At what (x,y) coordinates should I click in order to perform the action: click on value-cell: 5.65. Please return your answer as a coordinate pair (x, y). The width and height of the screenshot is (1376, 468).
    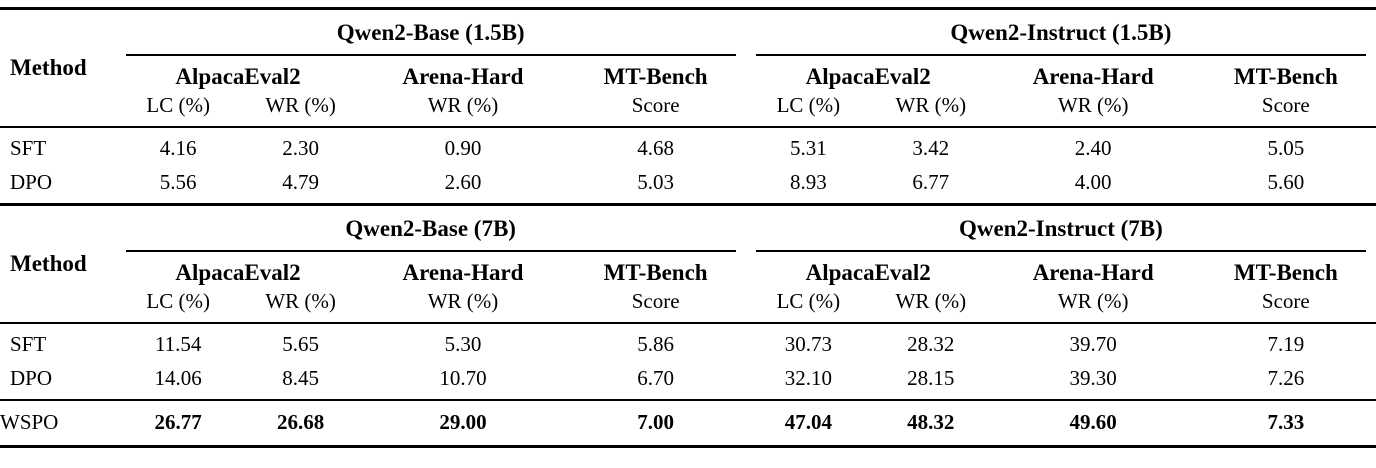
    Looking at the image, I should click on (300, 344).